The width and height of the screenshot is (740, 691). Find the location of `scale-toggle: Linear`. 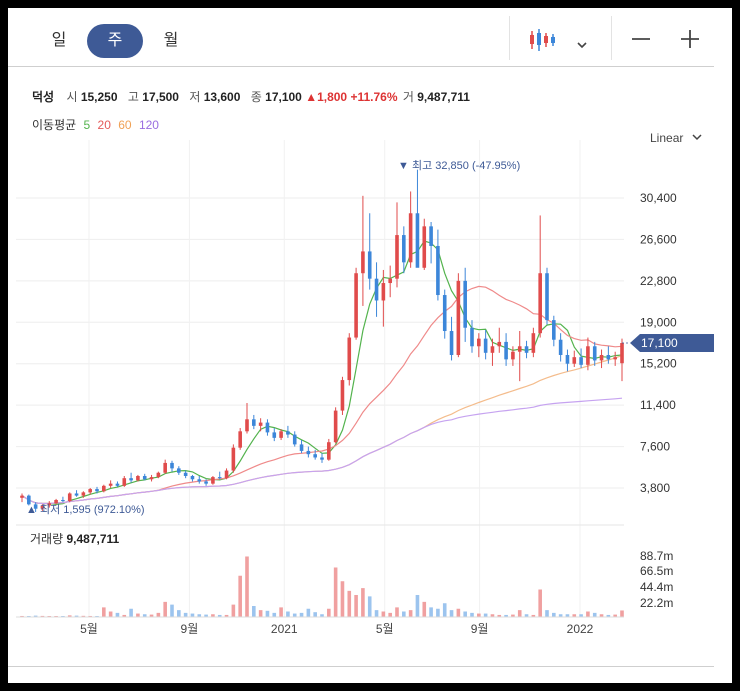

scale-toggle: Linear is located at coordinates (676, 138).